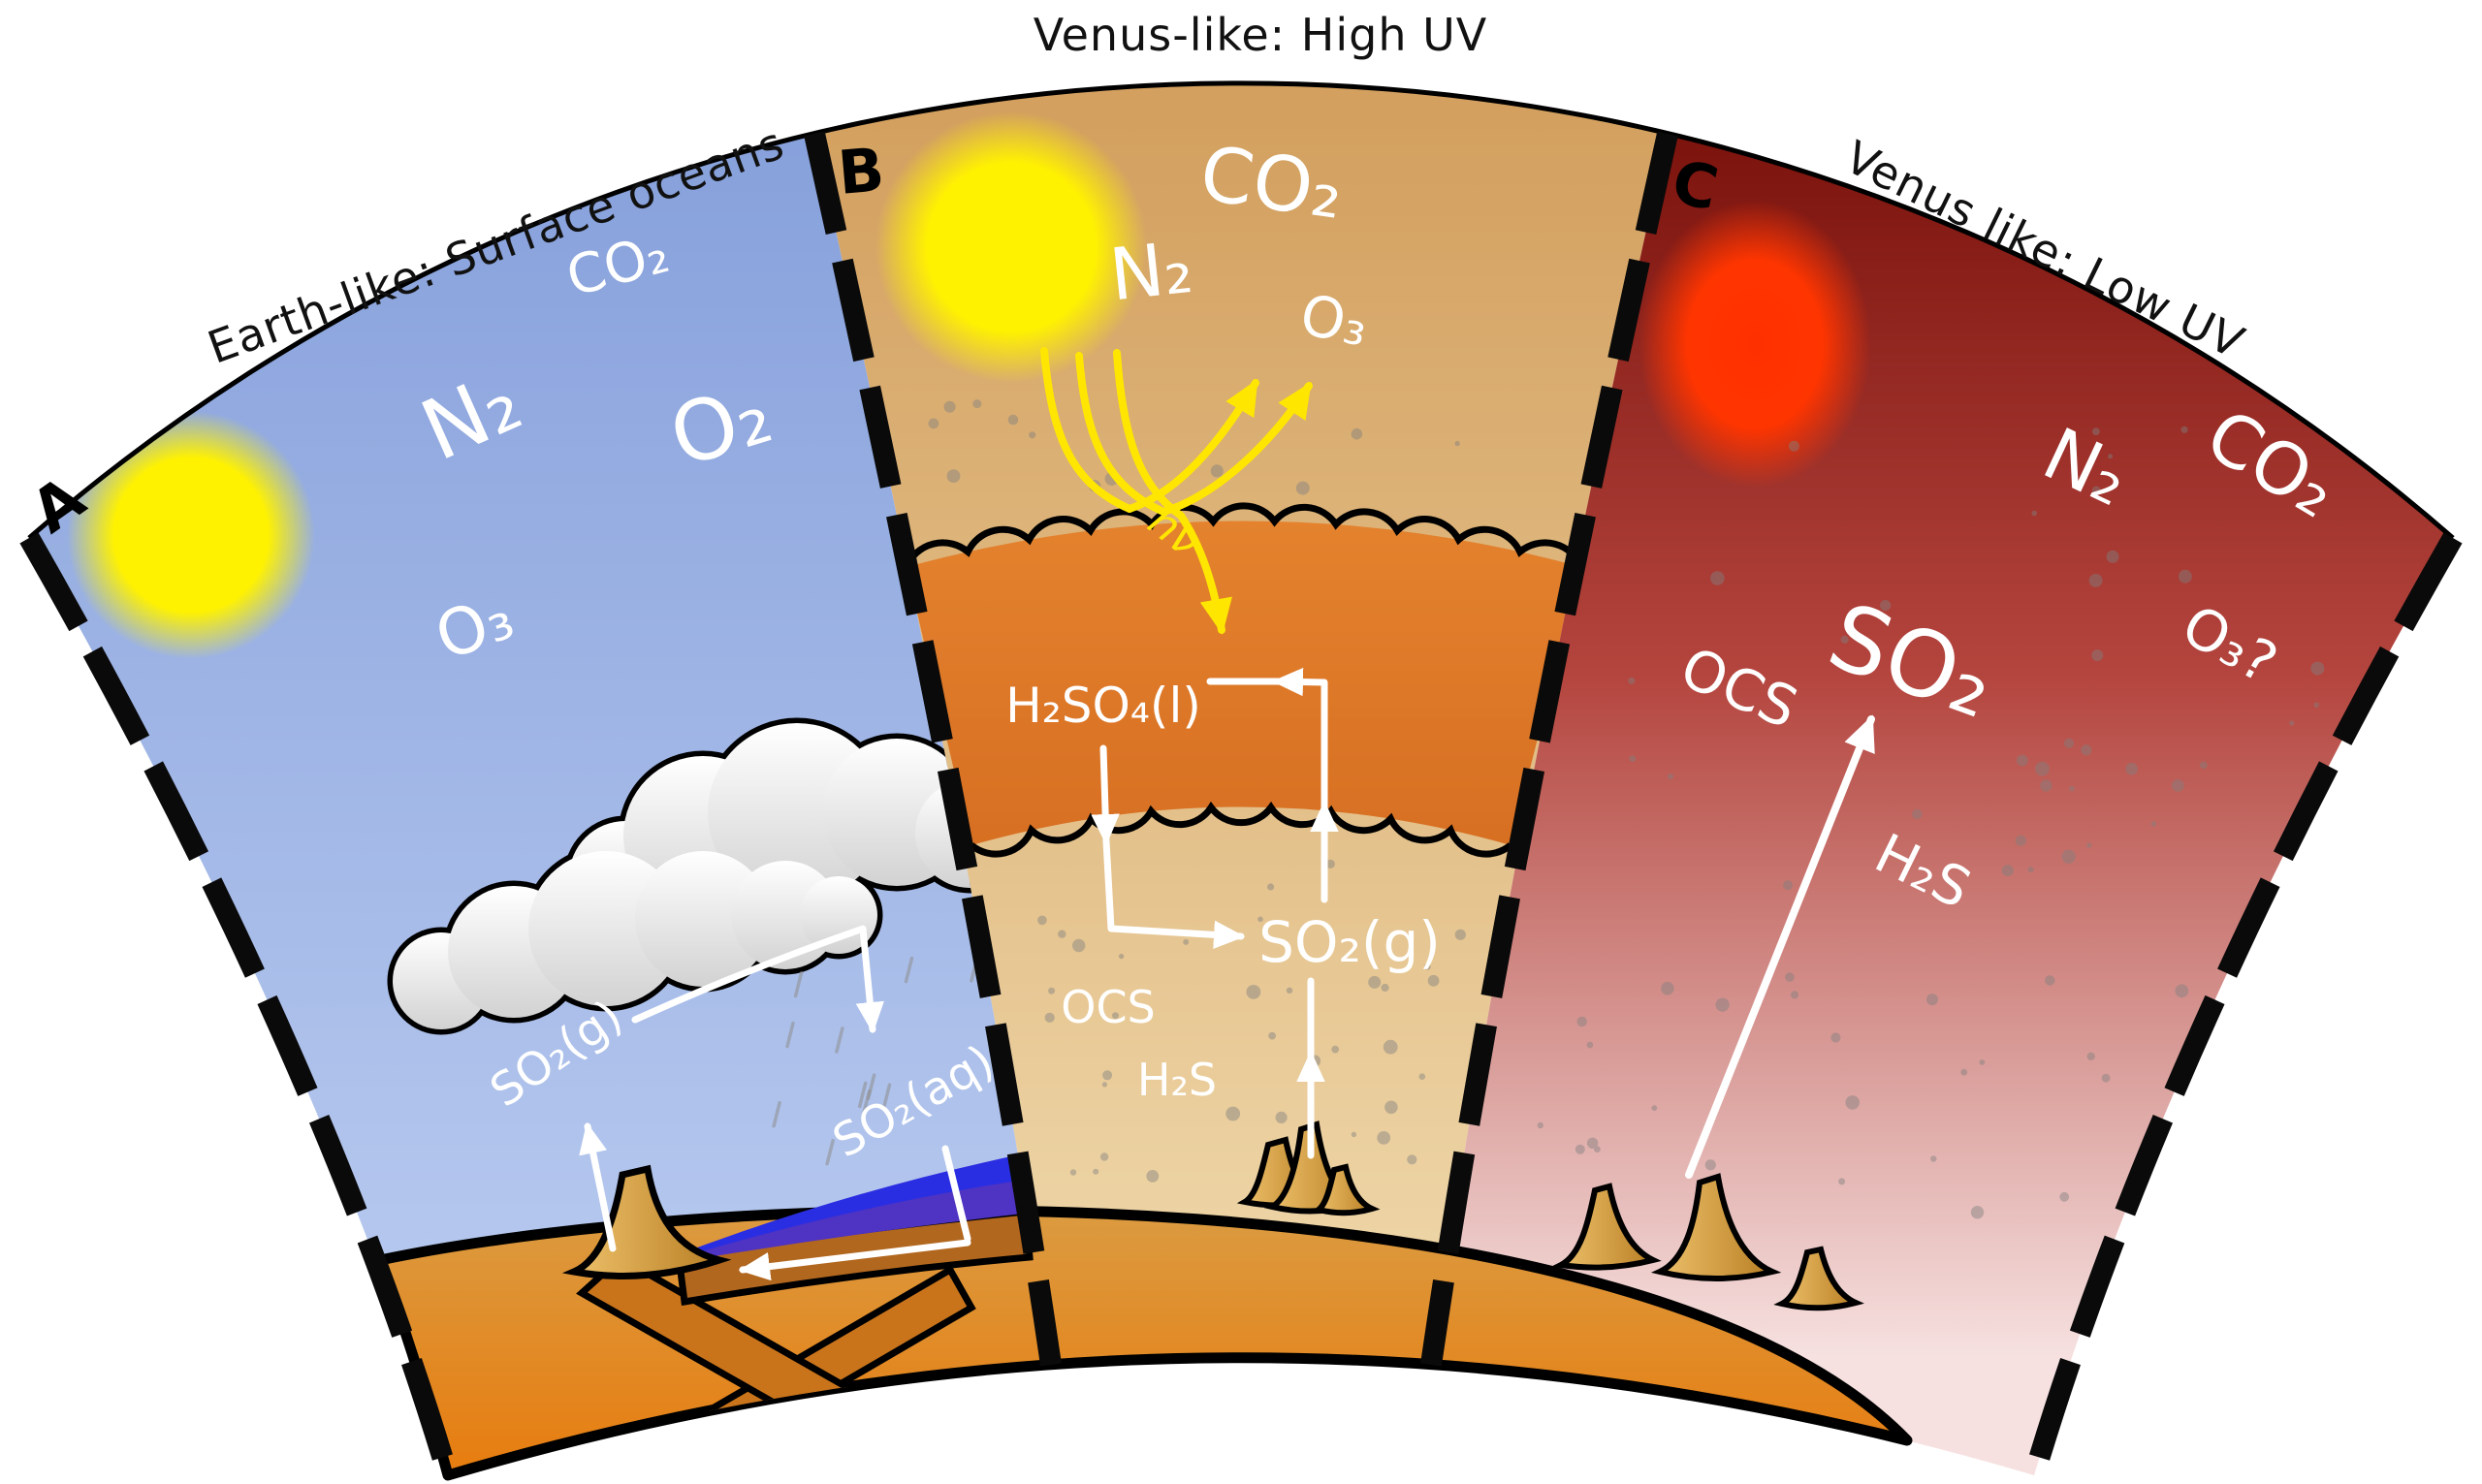  I want to click on uv-ray-transmitted-hv, so click(1204, 573).